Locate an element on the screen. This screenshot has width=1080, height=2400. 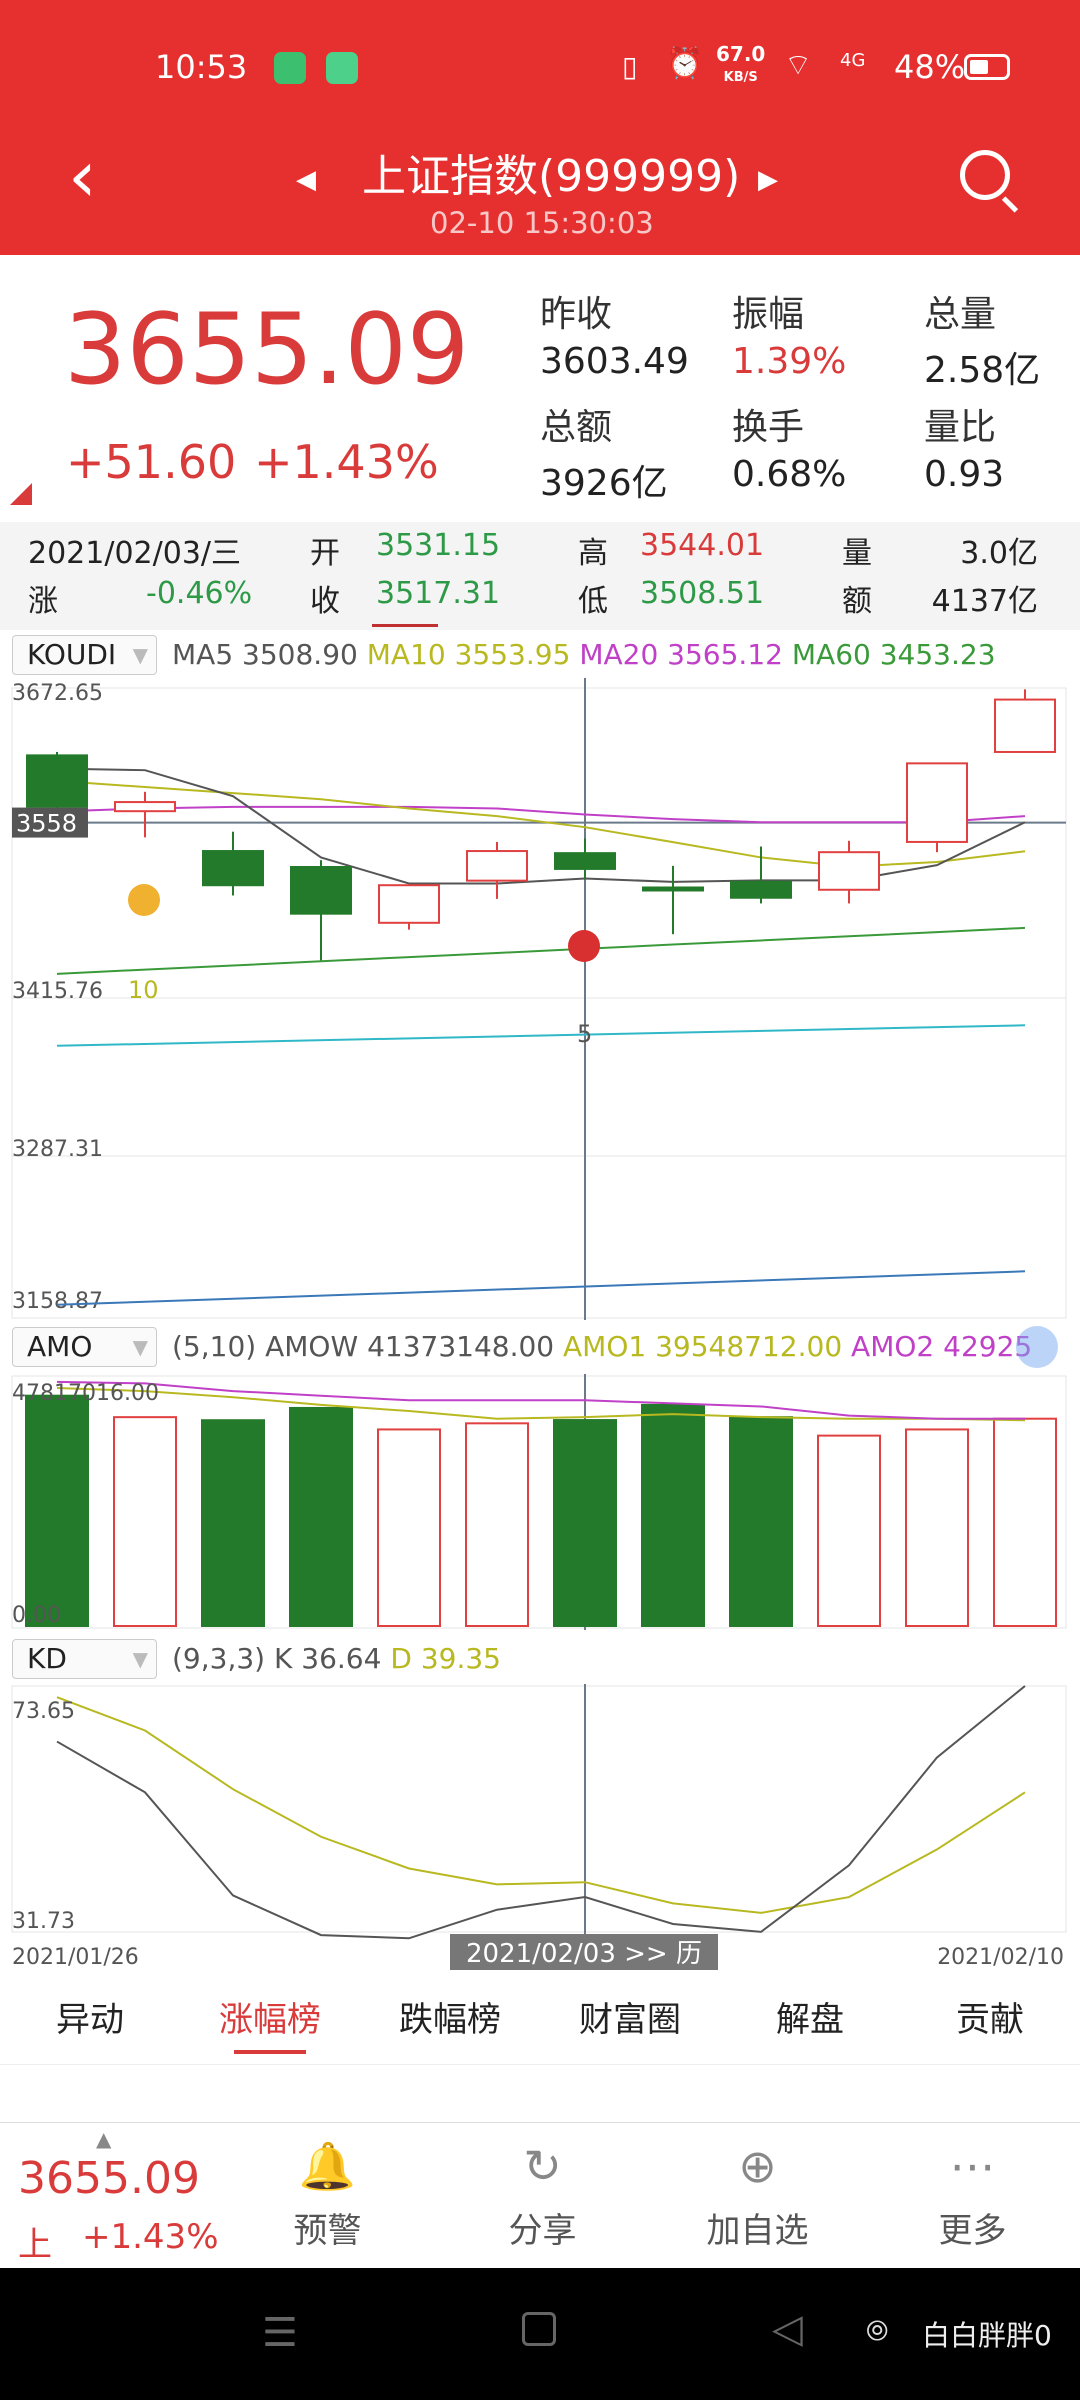
ma10-value: 3553.95 is located at coordinates (512, 654).